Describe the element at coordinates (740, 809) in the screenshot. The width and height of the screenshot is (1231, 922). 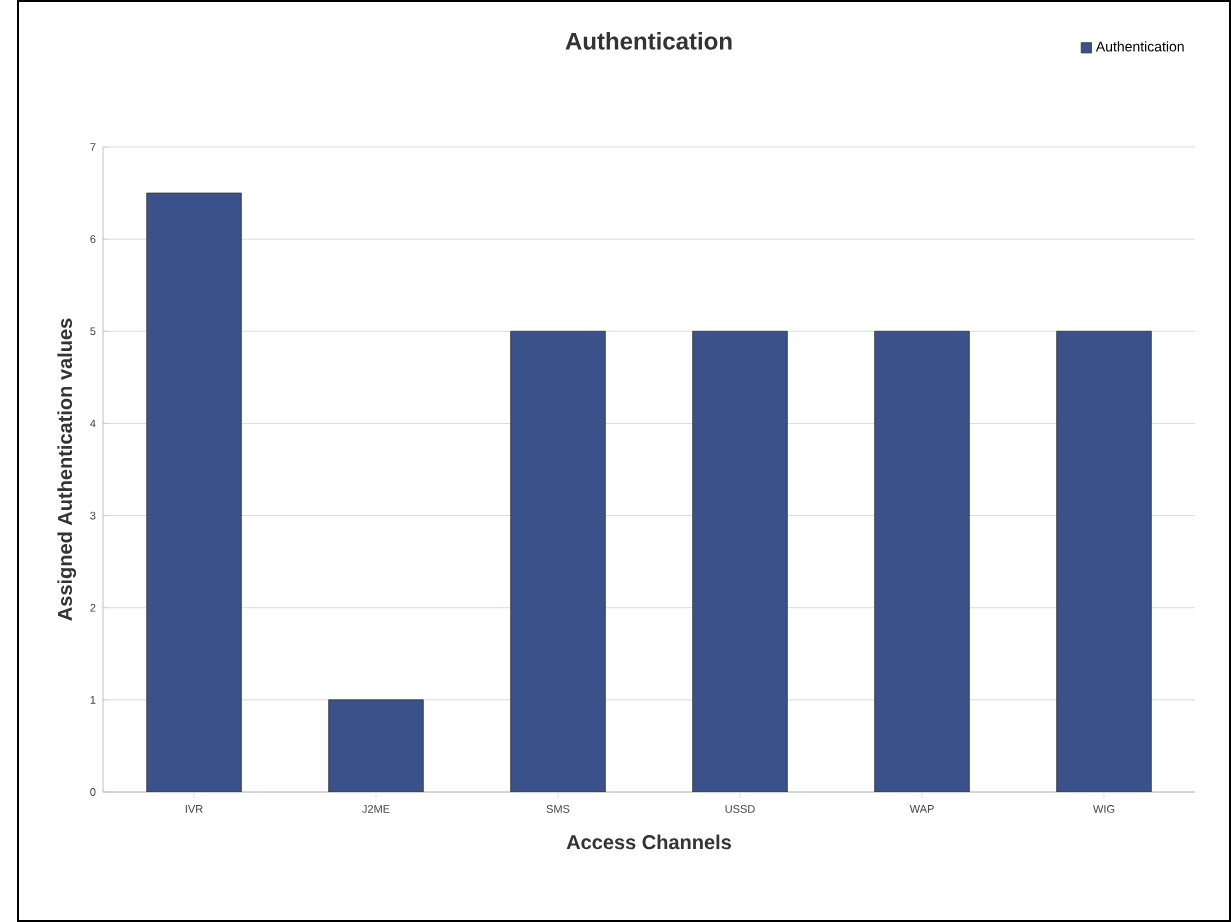
I see `x-tick-label: USSD` at that location.